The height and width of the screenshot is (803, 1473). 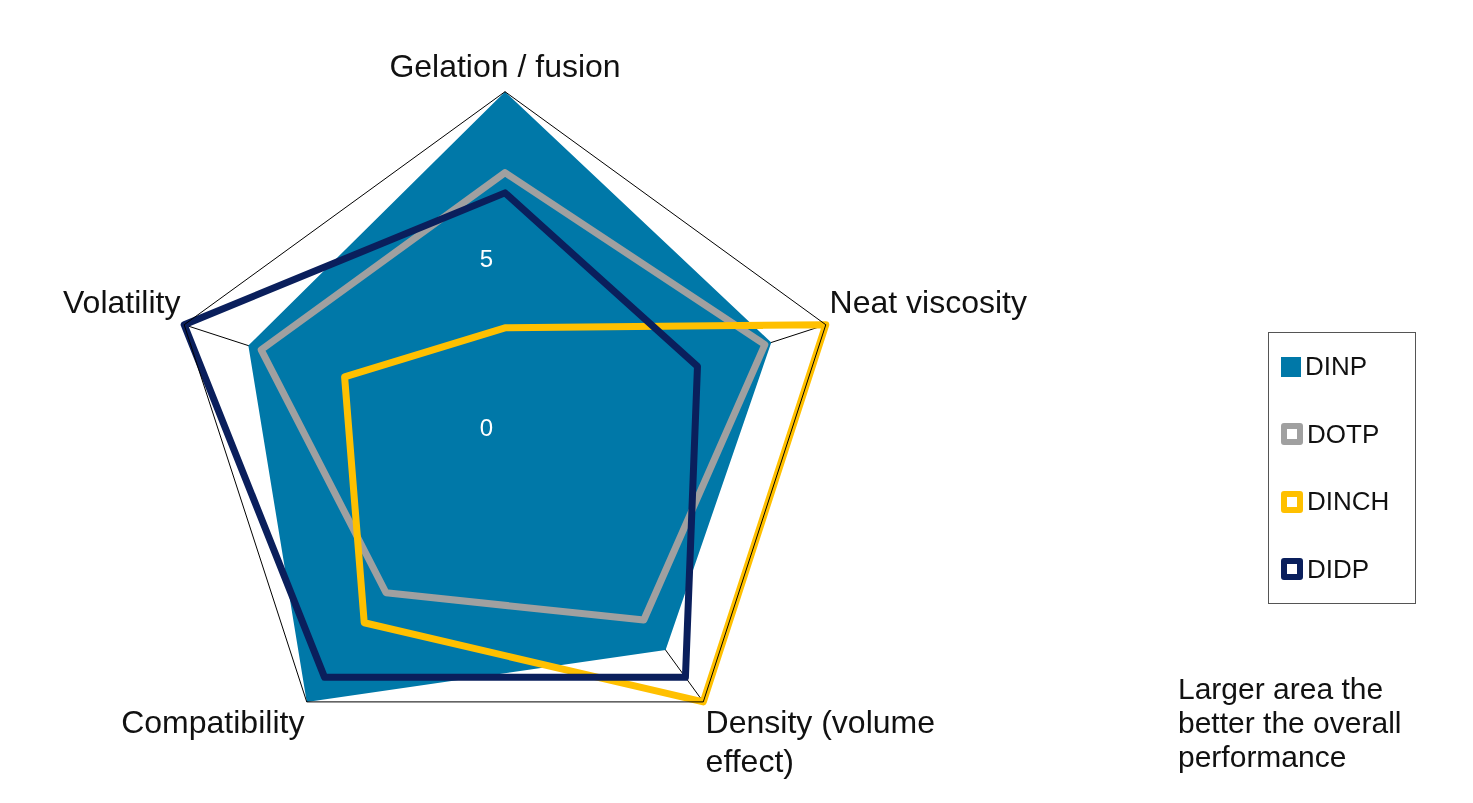 What do you see at coordinates (1338, 569) in the screenshot?
I see `legend-label: DIDP` at bounding box center [1338, 569].